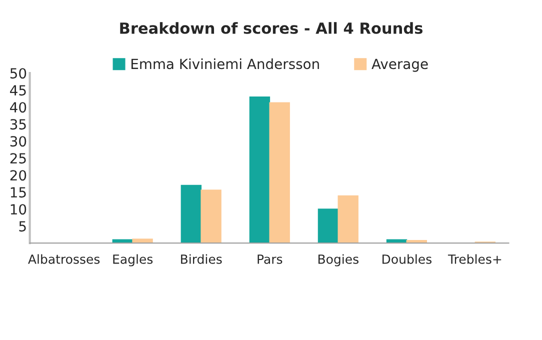  Describe the element at coordinates (18, 90) in the screenshot. I see `y-tick-label: 45` at that location.